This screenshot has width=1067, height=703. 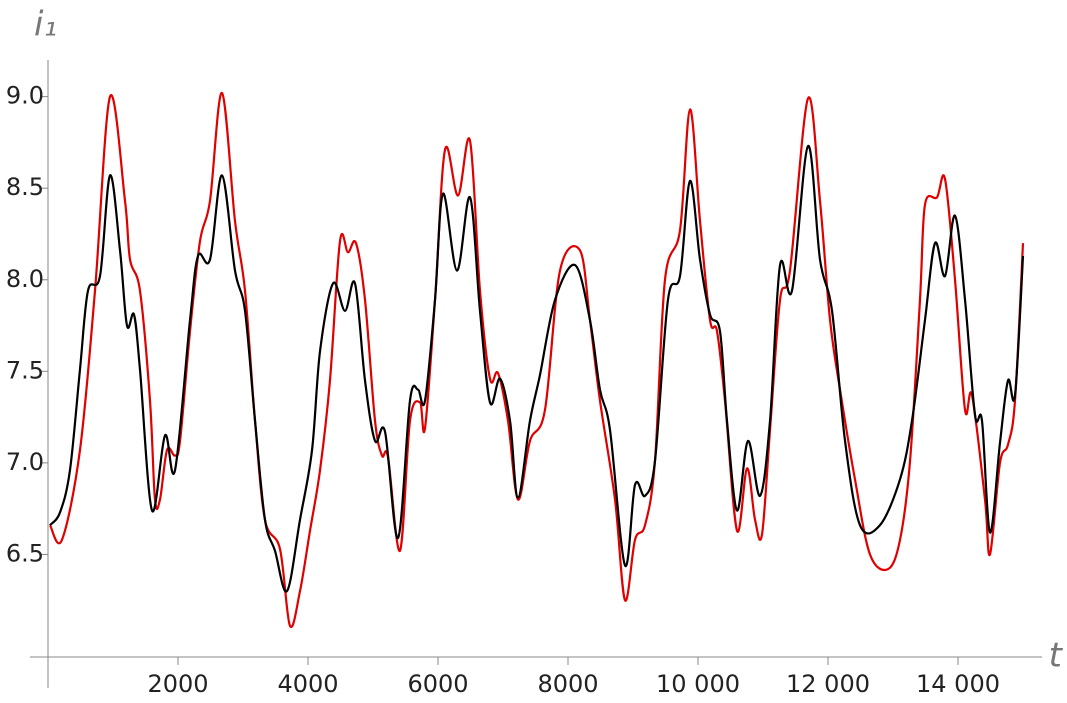 What do you see at coordinates (25, 187) in the screenshot?
I see `y-tick-label: 8.5` at bounding box center [25, 187].